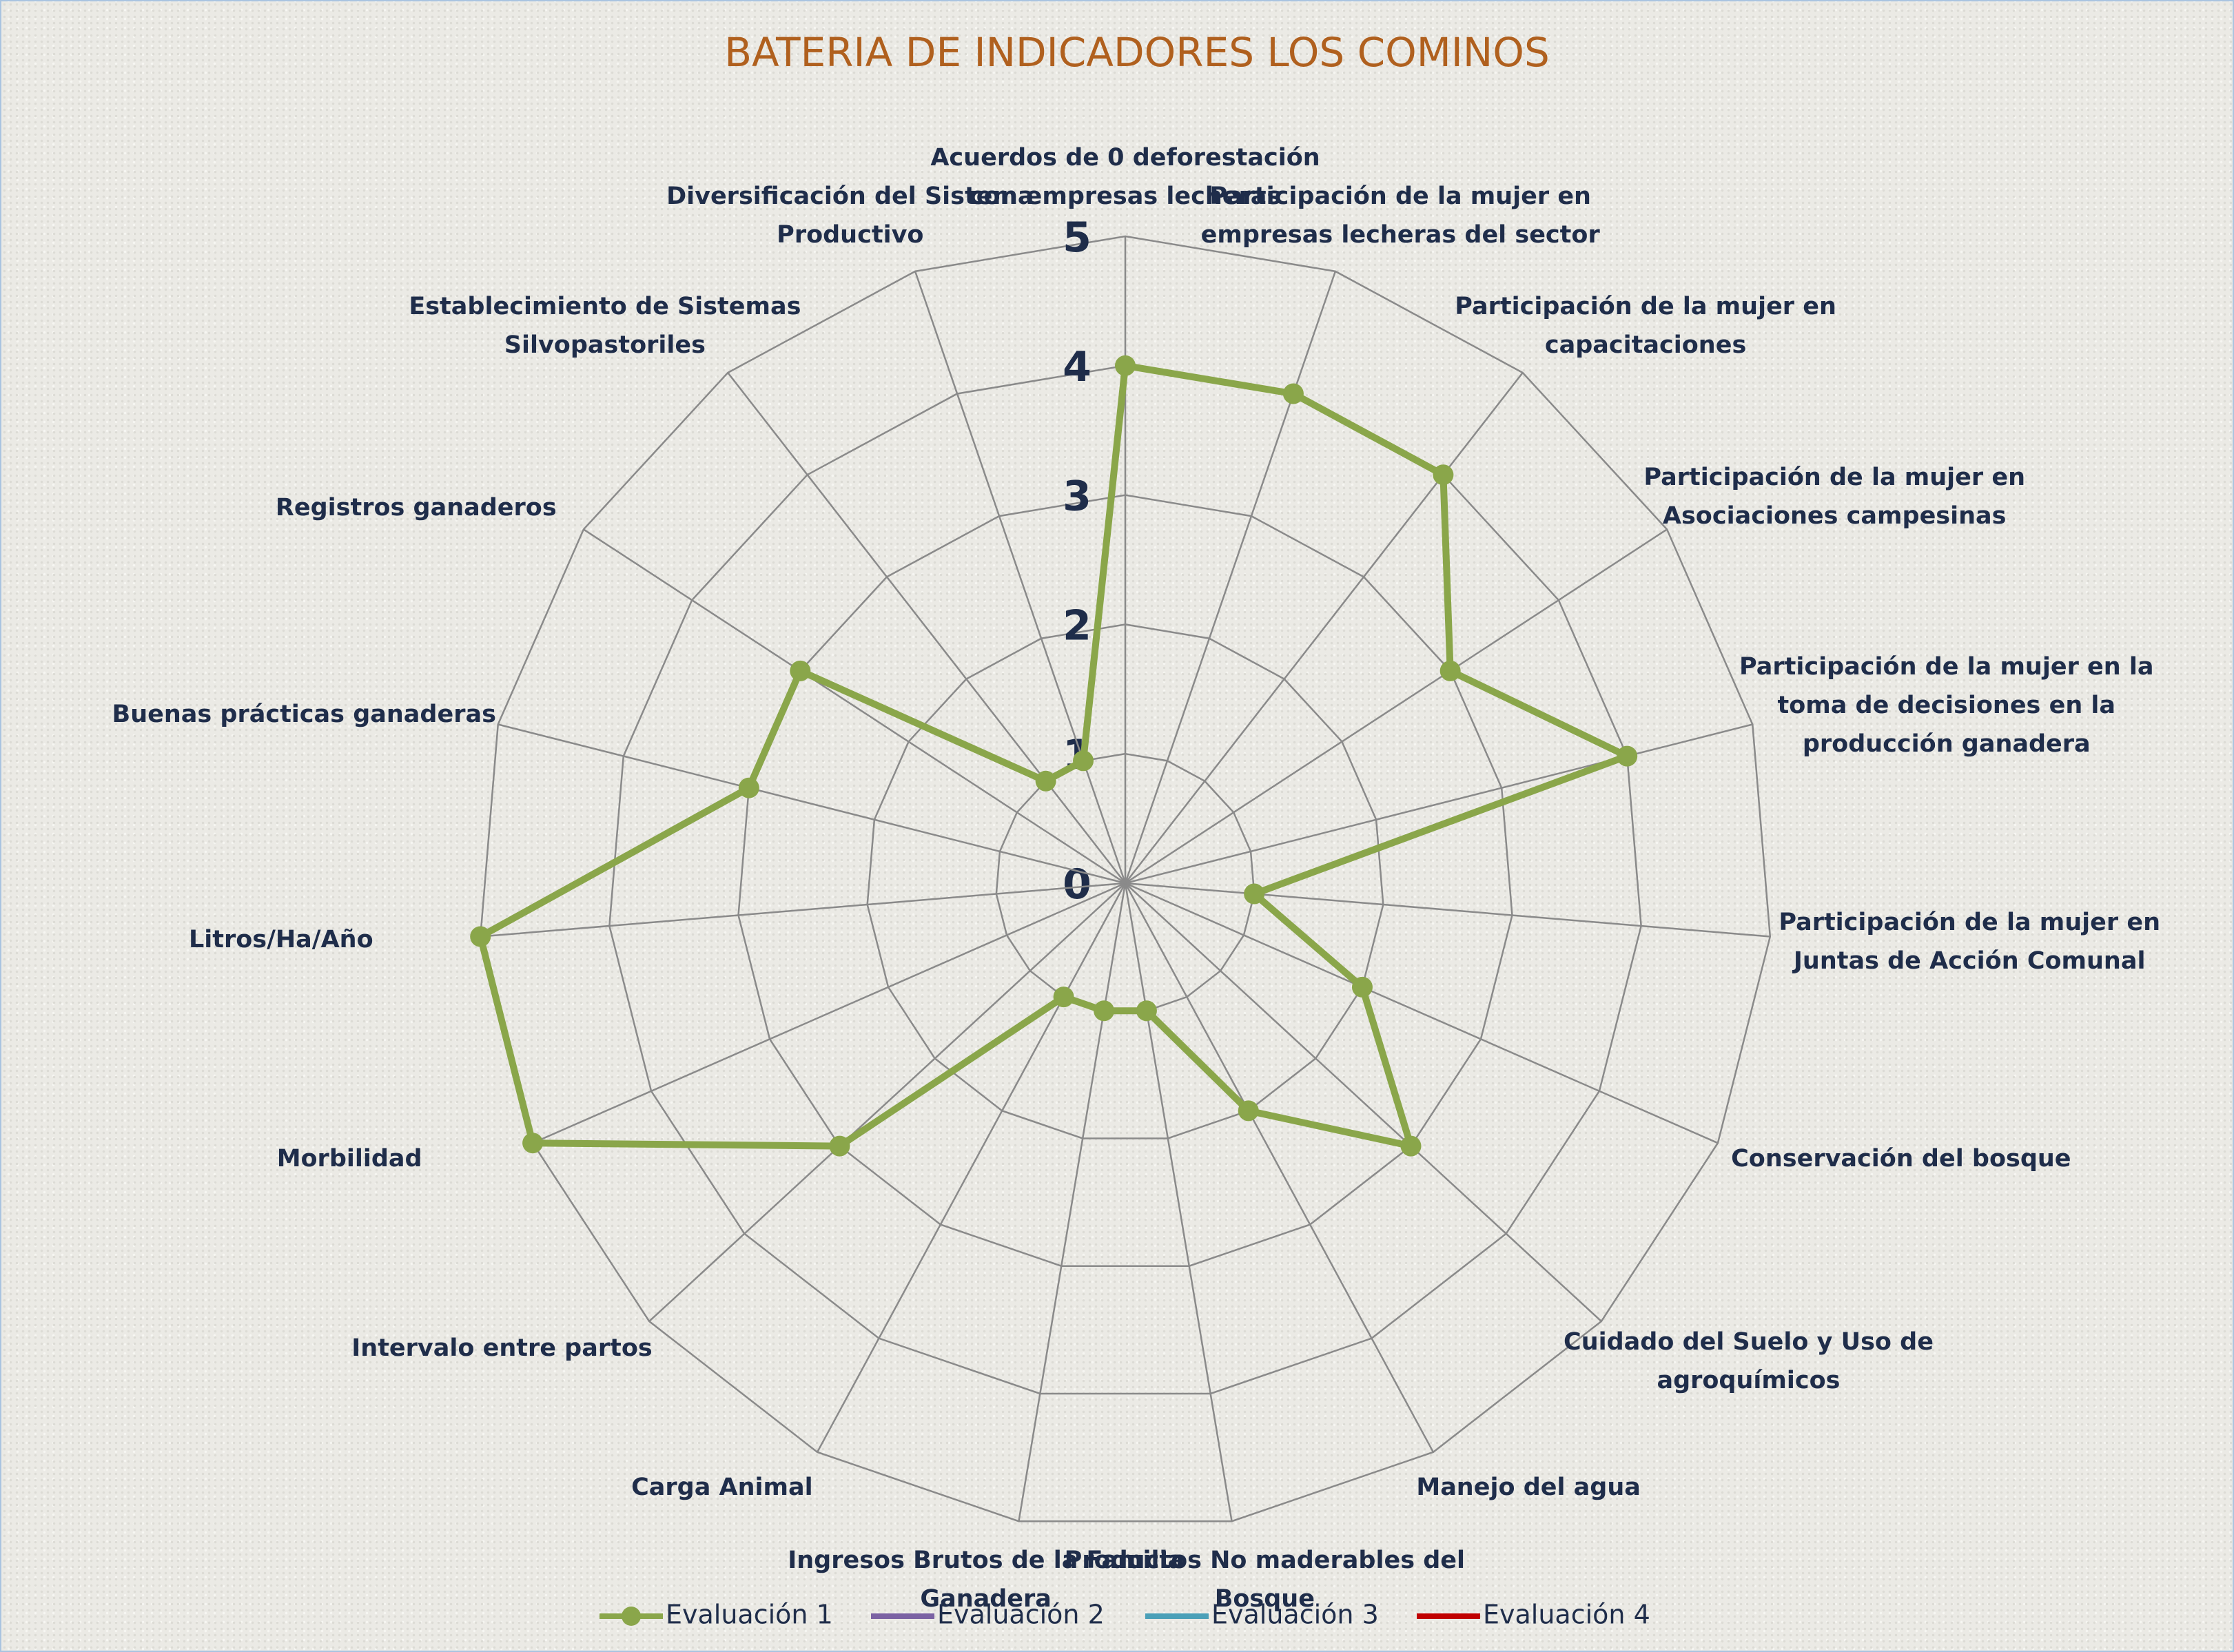 This screenshot has height=1652, width=2234. I want to click on category-label: Productos No maderables del Bosque, so click(1265, 1580).